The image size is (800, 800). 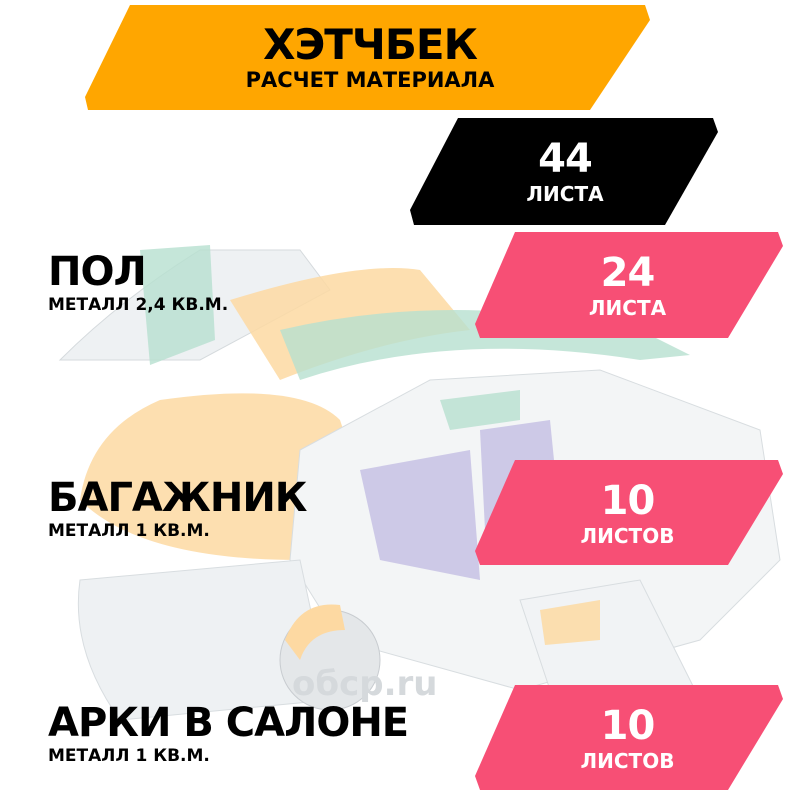 I want to click on arches-badge, so click(x=629, y=737).